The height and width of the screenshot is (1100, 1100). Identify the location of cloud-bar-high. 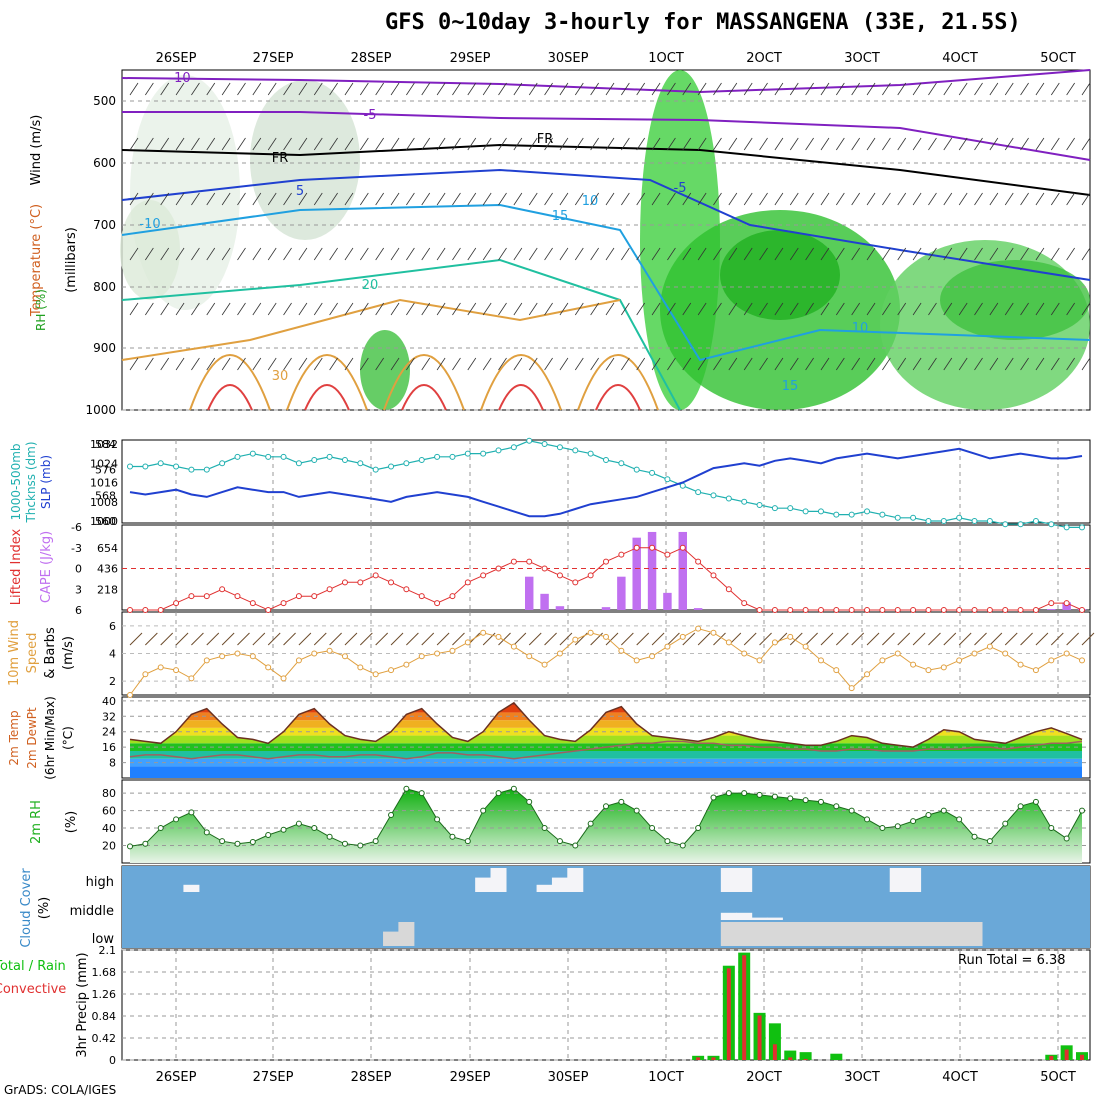
(191, 888).